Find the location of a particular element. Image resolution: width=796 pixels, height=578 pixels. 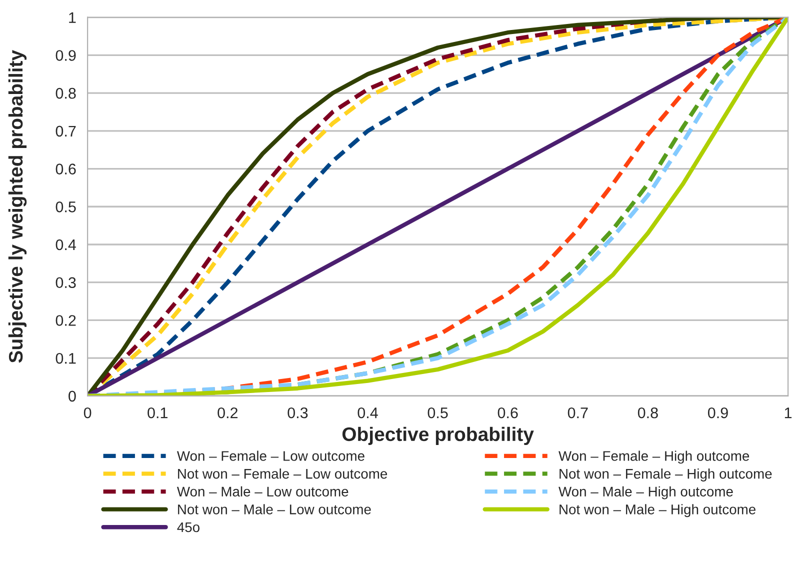

y-tick-label: 0.4 is located at coordinates (66, 244).